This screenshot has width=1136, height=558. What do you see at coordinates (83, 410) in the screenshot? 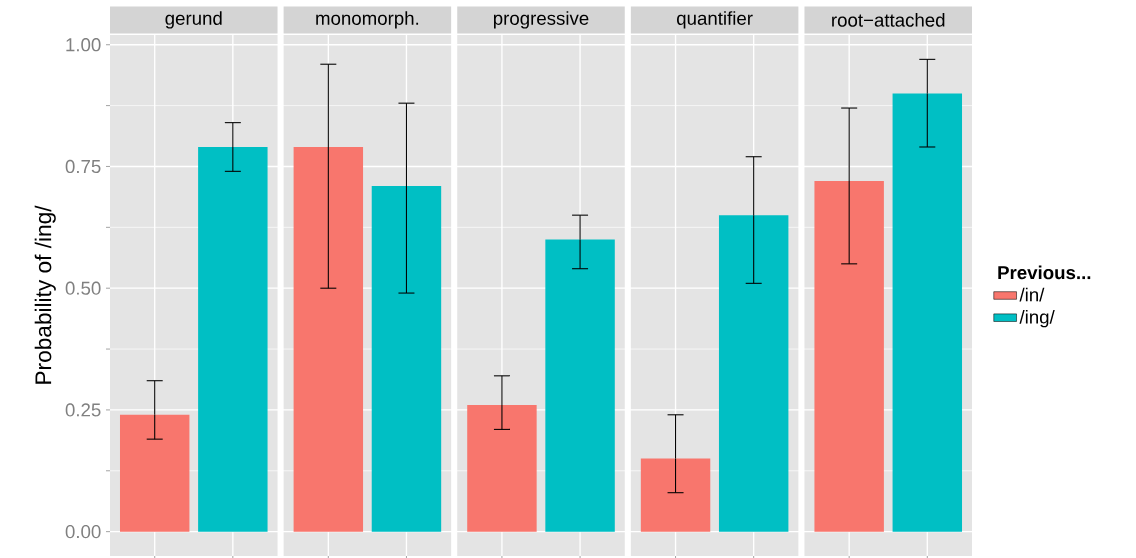
I see `y-tick-label: 0.25` at bounding box center [83, 410].